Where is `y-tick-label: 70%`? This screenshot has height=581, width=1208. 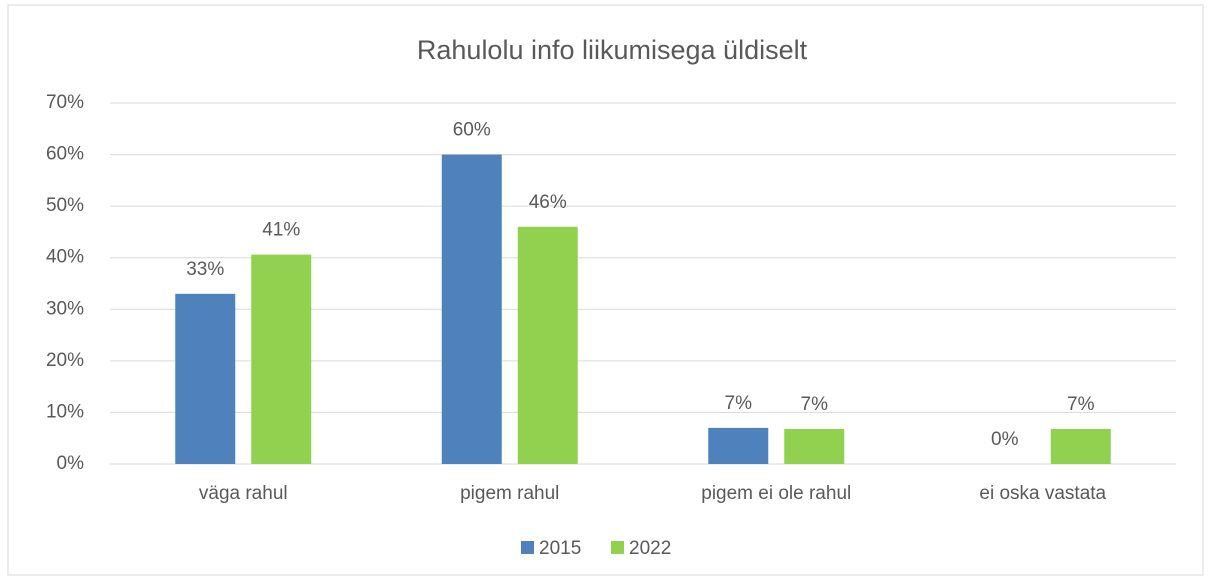 y-tick-label: 70% is located at coordinates (65, 102).